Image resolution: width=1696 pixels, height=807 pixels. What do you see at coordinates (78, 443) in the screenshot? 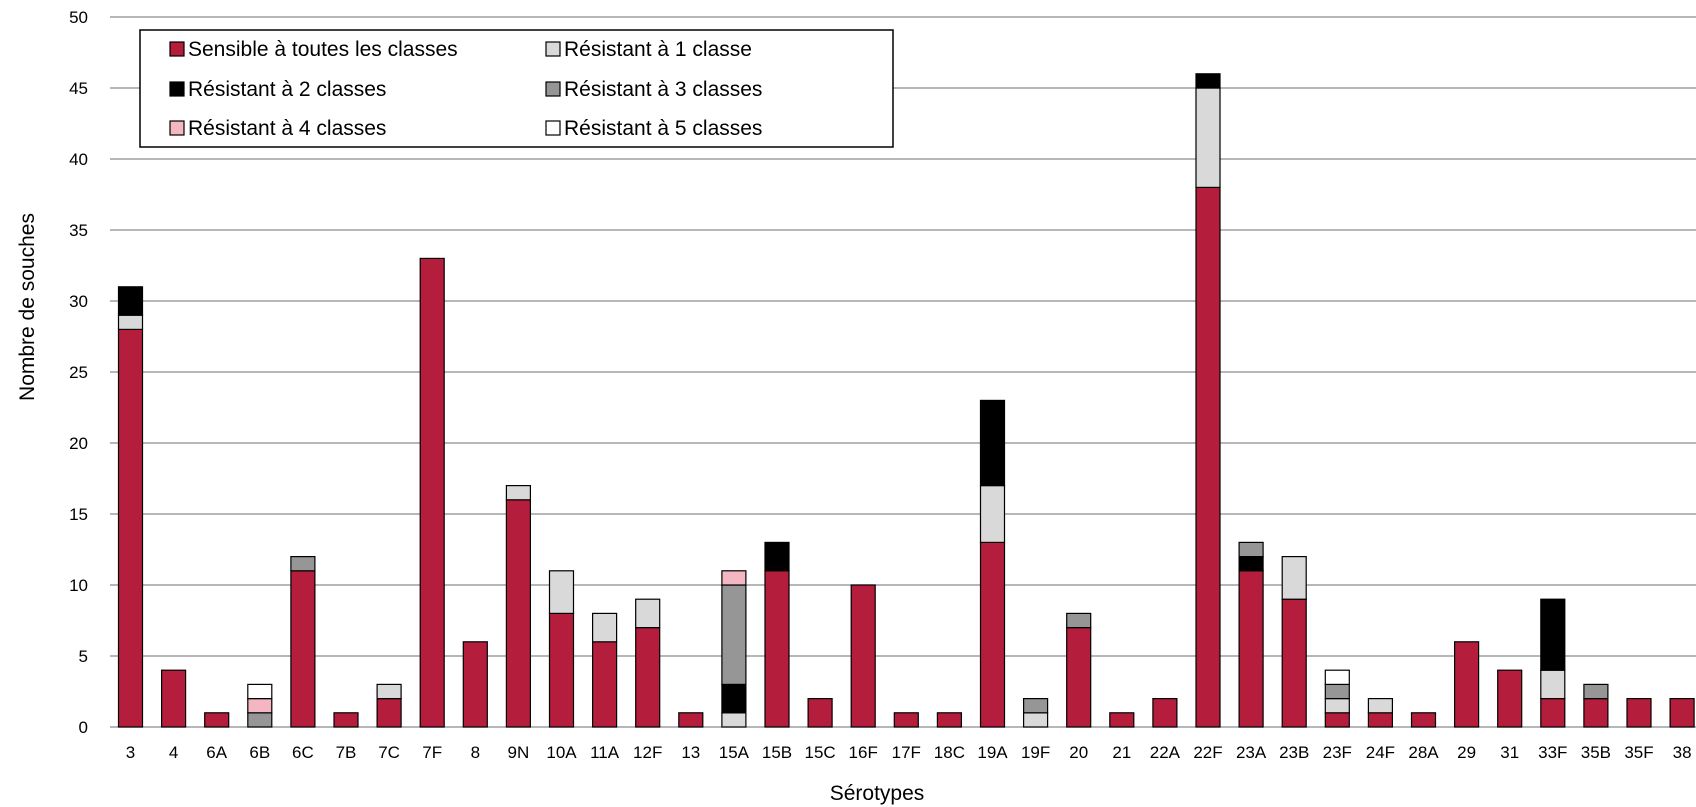
I see `y-tick-label: 20` at bounding box center [78, 443].